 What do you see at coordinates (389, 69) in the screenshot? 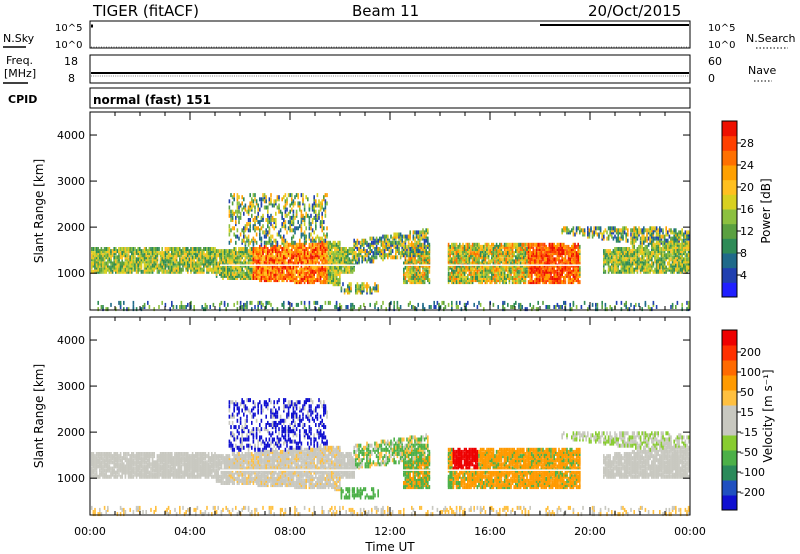
I see `freq-panel: Freq. [MHz] 18 8 60 0 Nave` at bounding box center [389, 69].